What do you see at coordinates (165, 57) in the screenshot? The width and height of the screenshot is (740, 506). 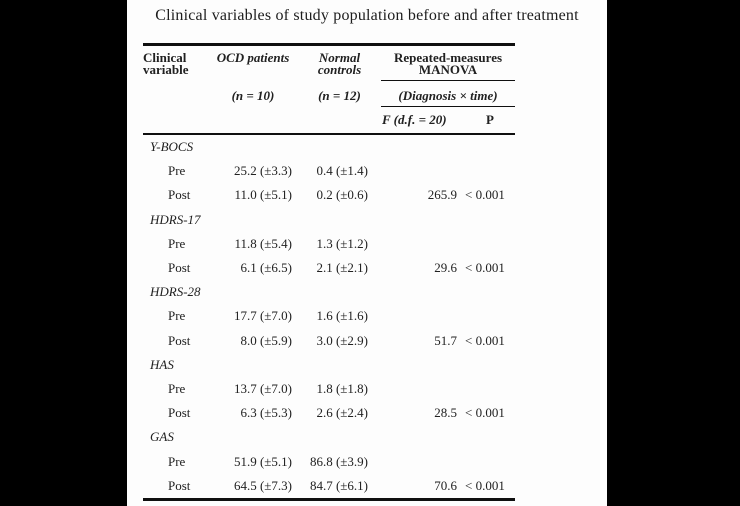 I see `header-clinical-line1: Clinical` at bounding box center [165, 57].